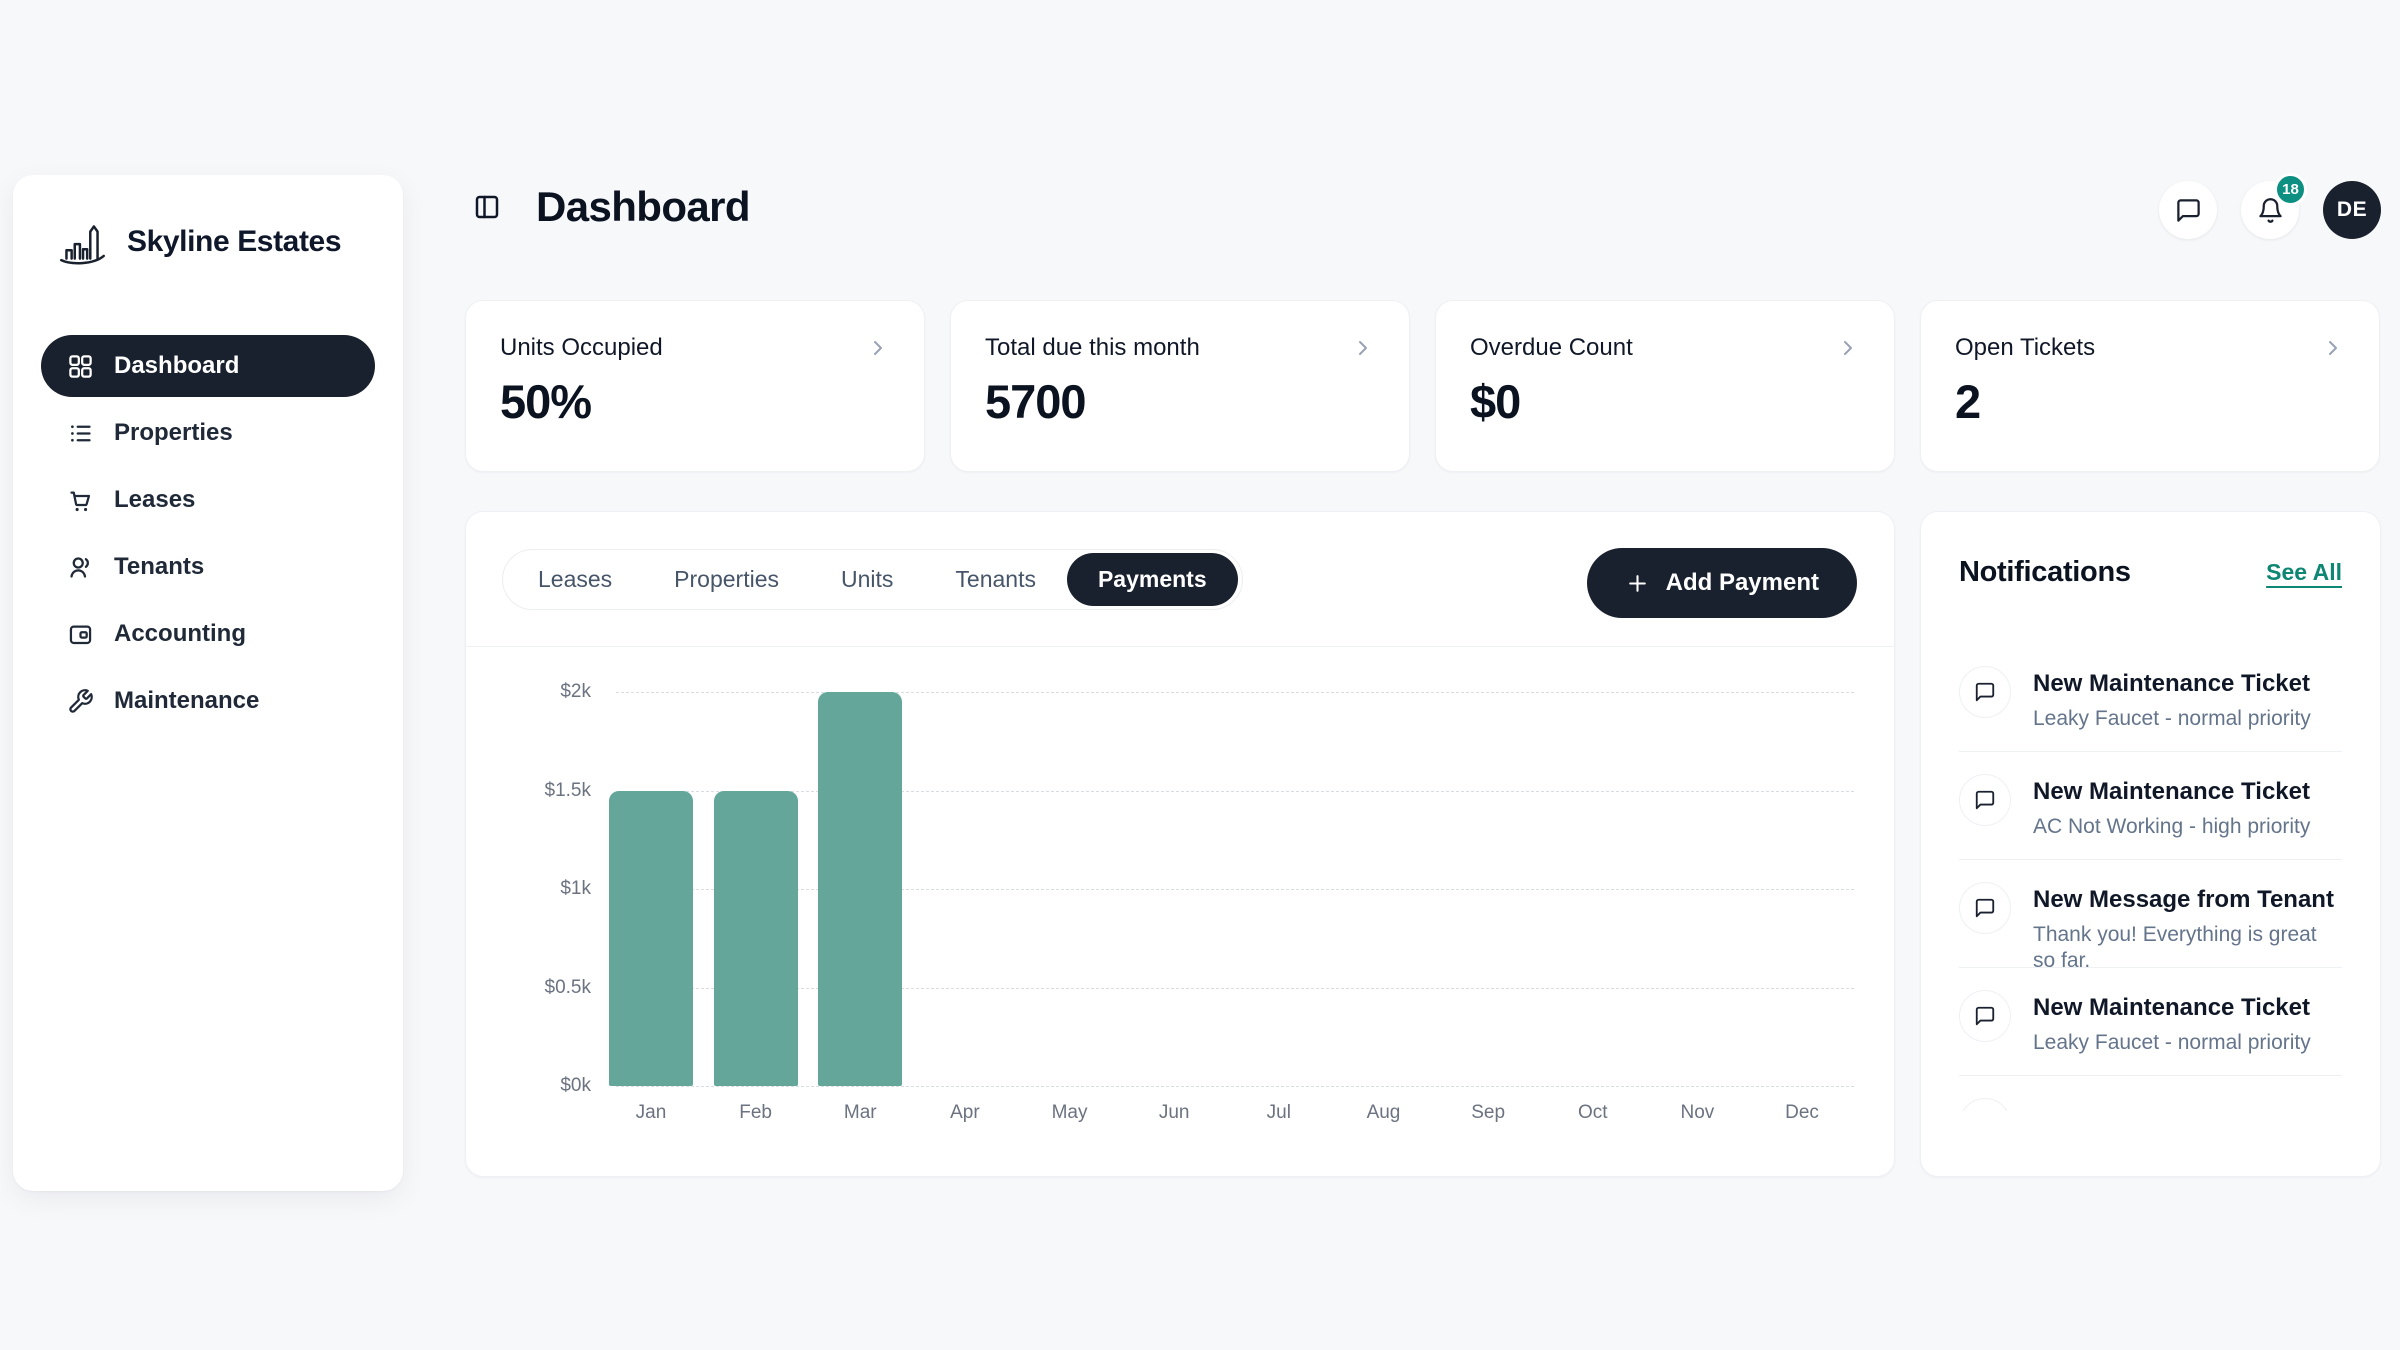 The width and height of the screenshot is (2400, 1350). Describe the element at coordinates (1592, 1112) in the screenshot. I see `x-axis-tick-label: Oct` at that location.